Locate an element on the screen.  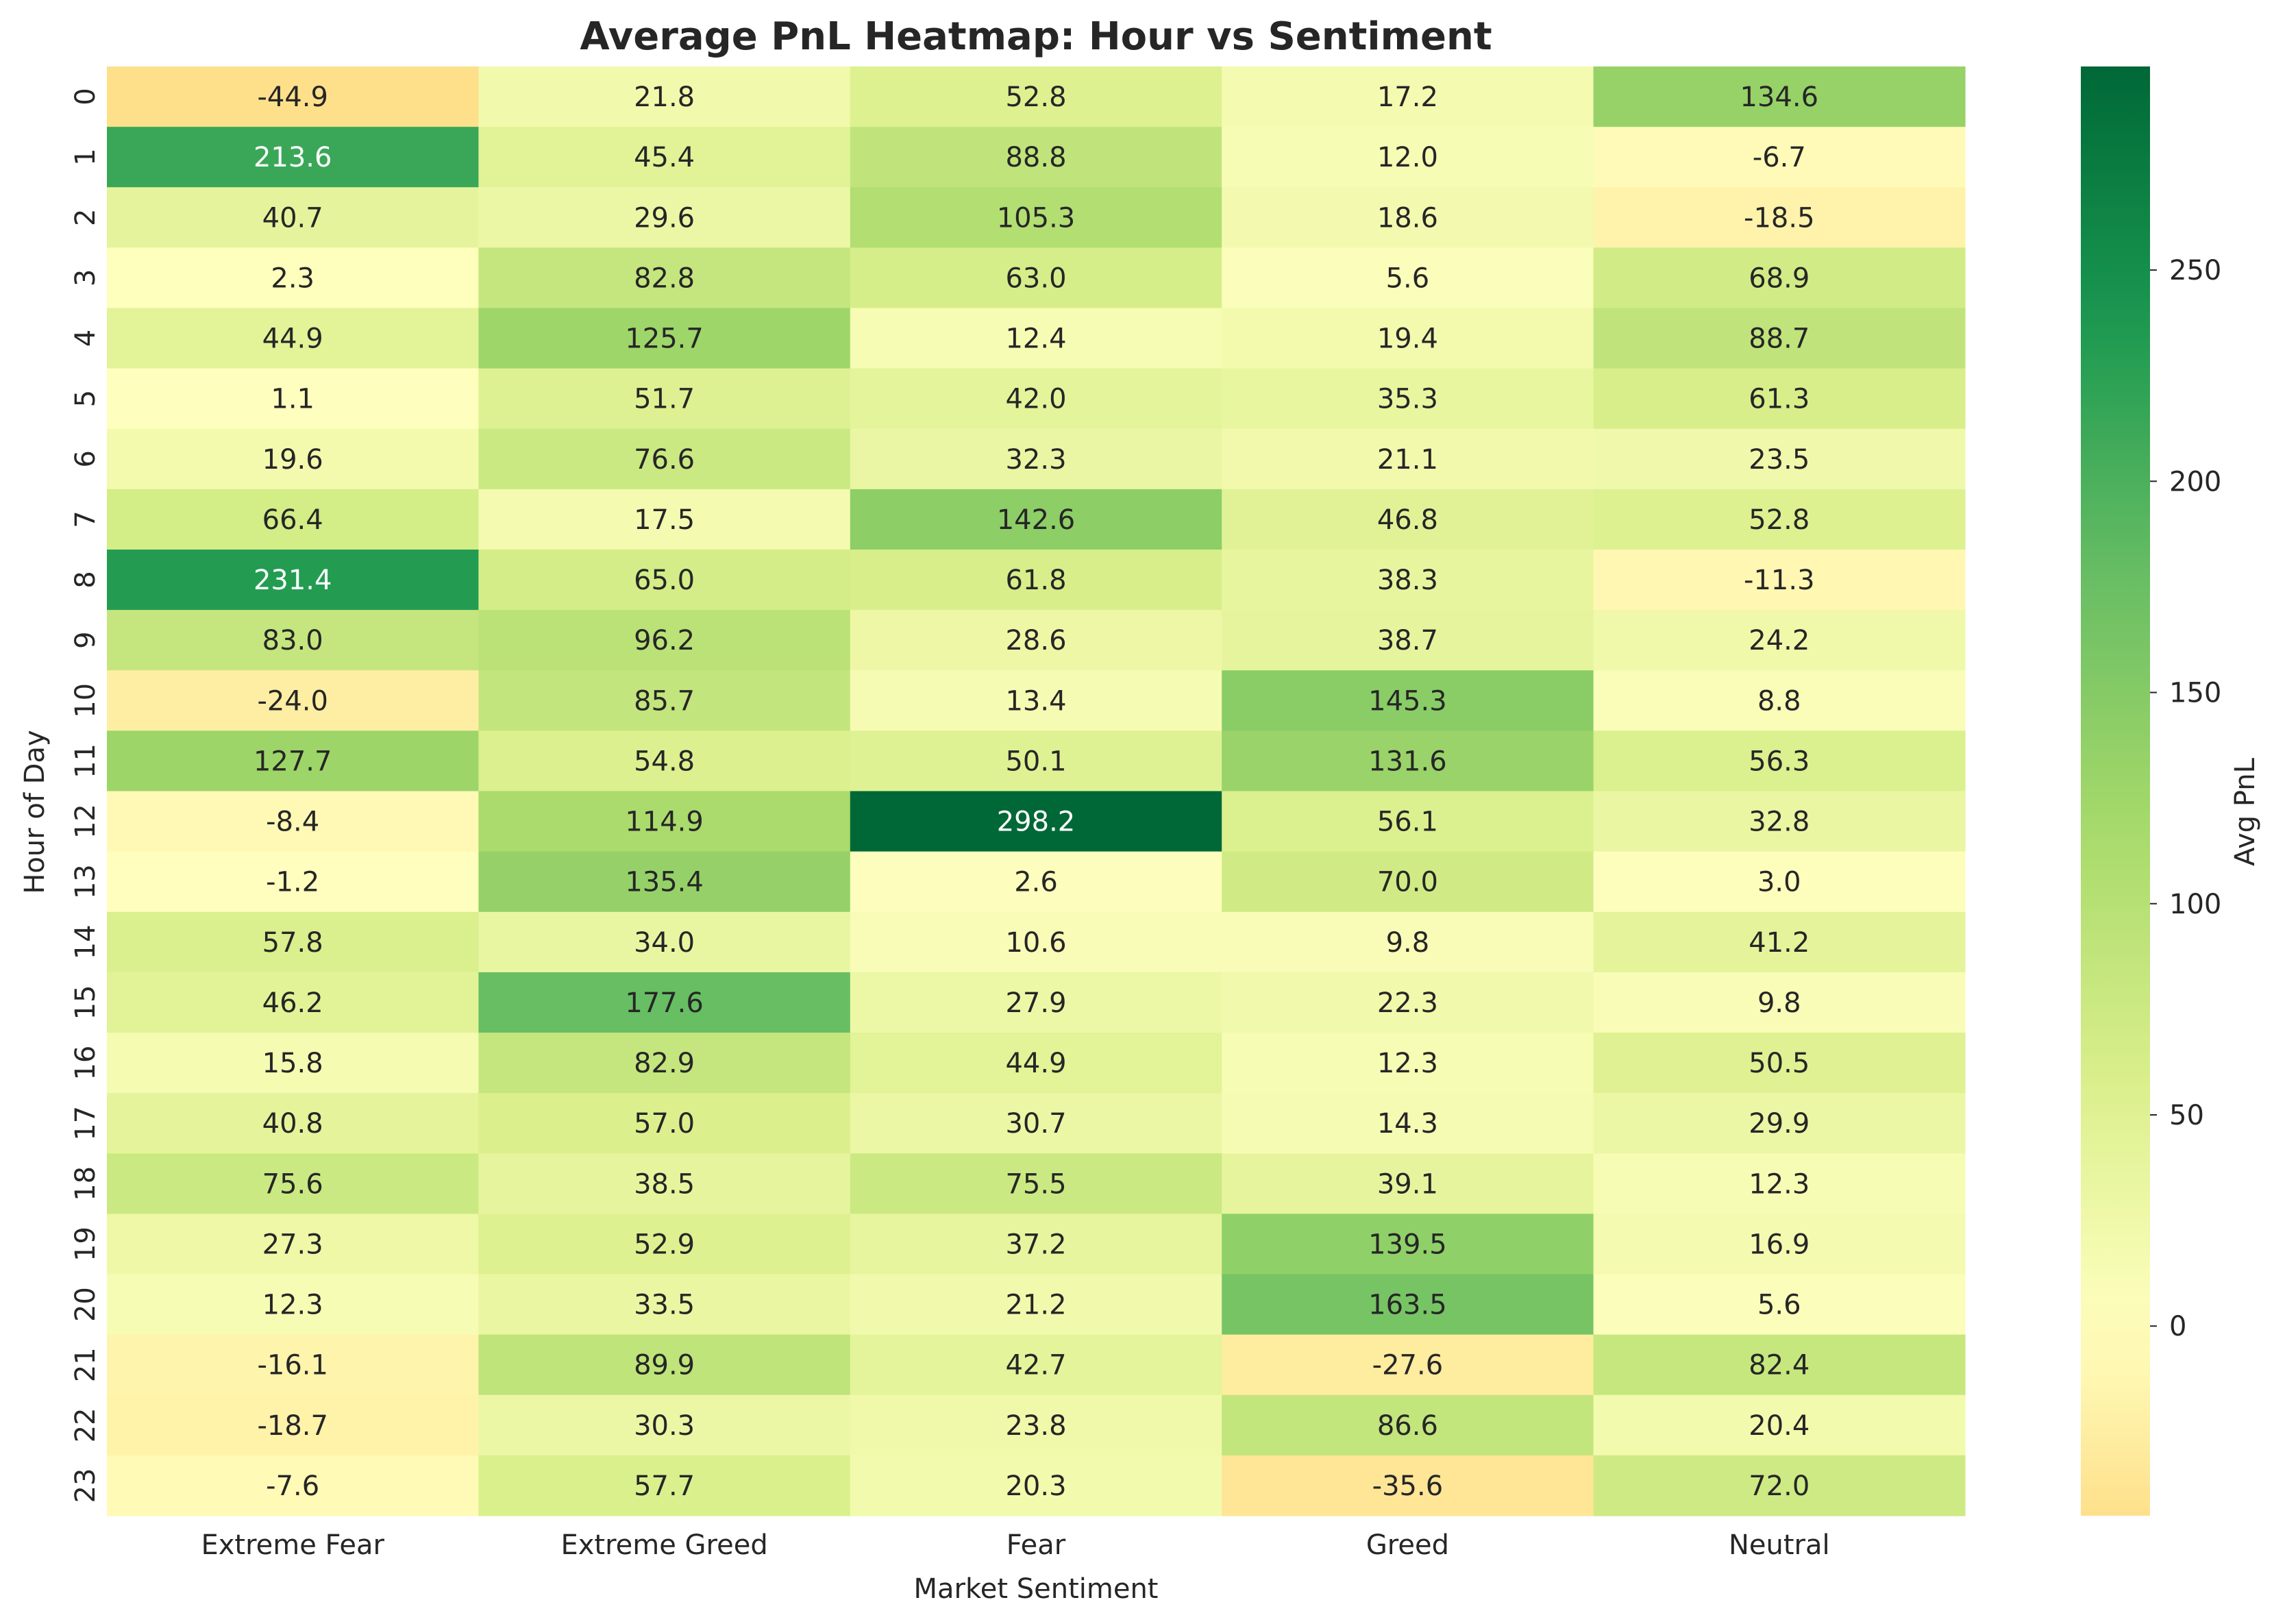
cell-value-label: -24.0 is located at coordinates (292, 701).